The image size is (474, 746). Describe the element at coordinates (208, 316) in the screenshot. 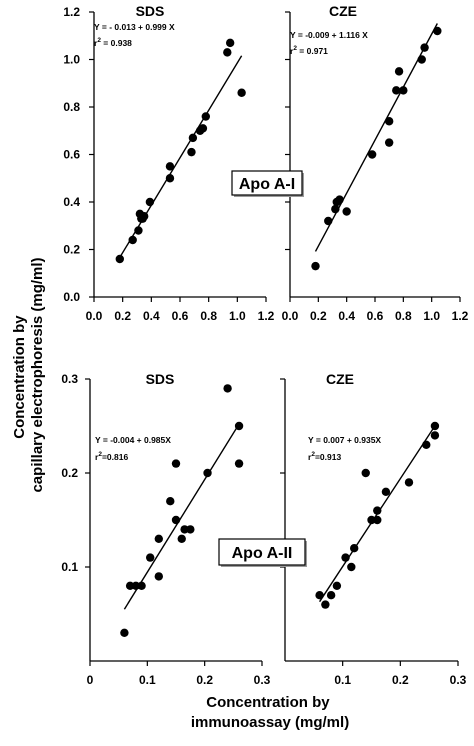

I see `x-tick-label: 0.8` at that location.